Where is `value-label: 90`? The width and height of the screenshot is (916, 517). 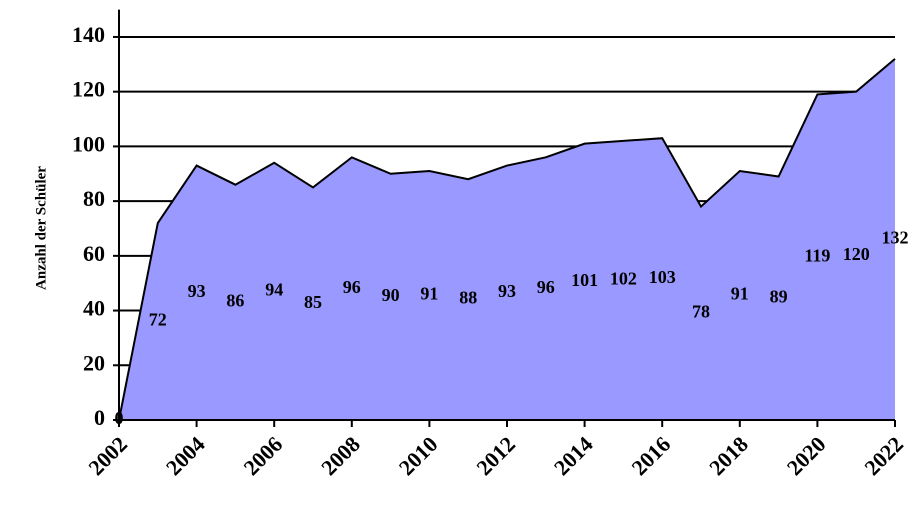
value-label: 90 is located at coordinates (391, 295).